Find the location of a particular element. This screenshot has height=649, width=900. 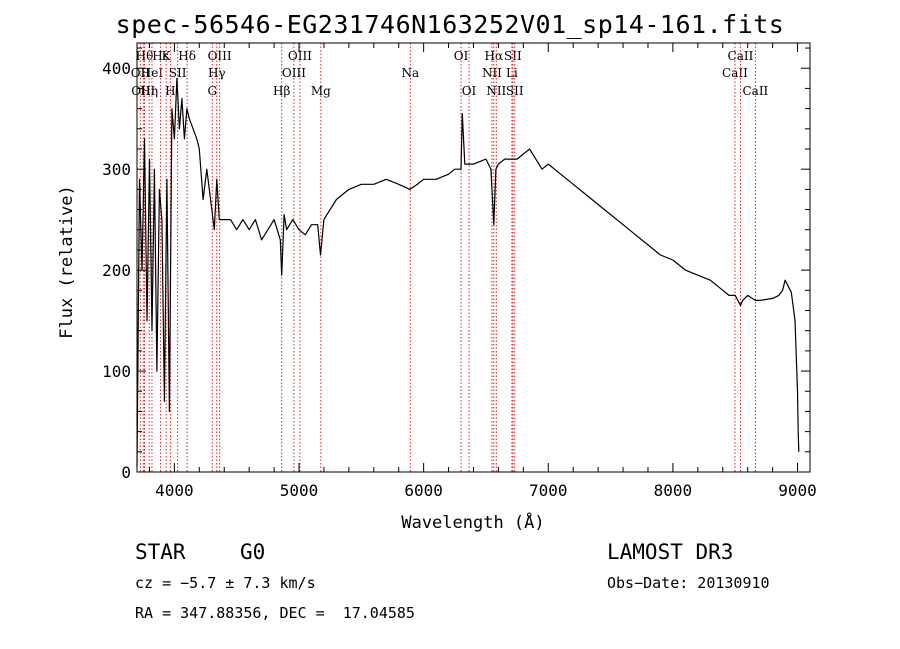

line-label-16: Mg is located at coordinates (321, 91).